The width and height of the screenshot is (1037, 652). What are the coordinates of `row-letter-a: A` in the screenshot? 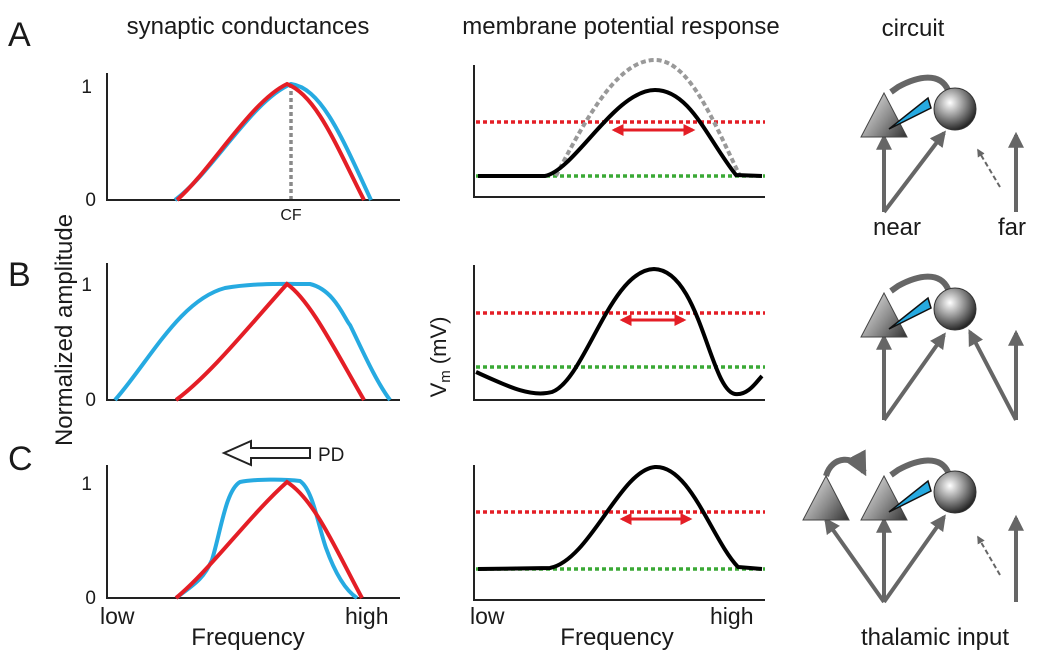 It's located at (19, 35).